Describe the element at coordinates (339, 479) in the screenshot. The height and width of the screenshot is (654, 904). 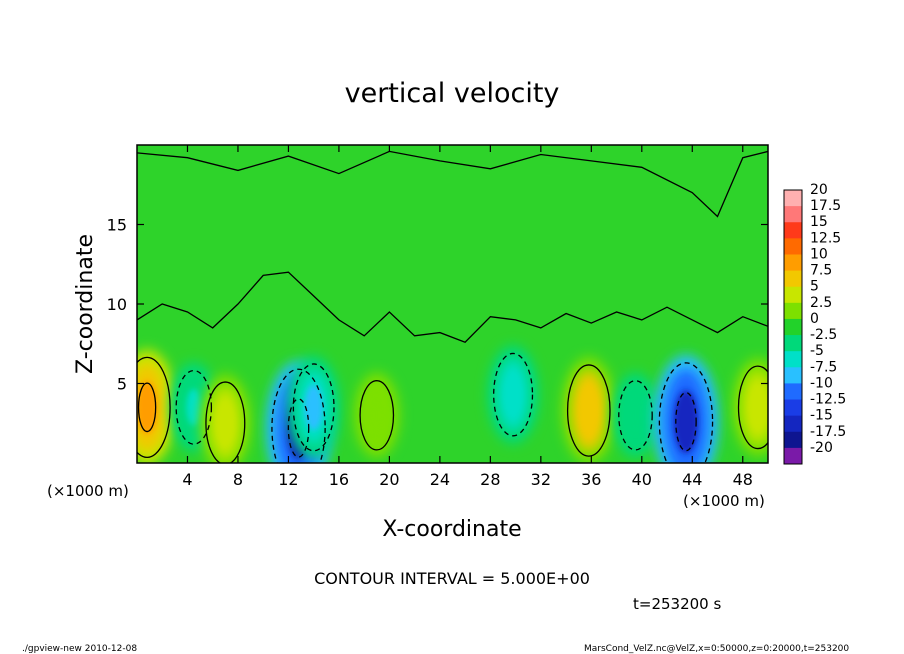
I see `x-tick-label: 16` at that location.